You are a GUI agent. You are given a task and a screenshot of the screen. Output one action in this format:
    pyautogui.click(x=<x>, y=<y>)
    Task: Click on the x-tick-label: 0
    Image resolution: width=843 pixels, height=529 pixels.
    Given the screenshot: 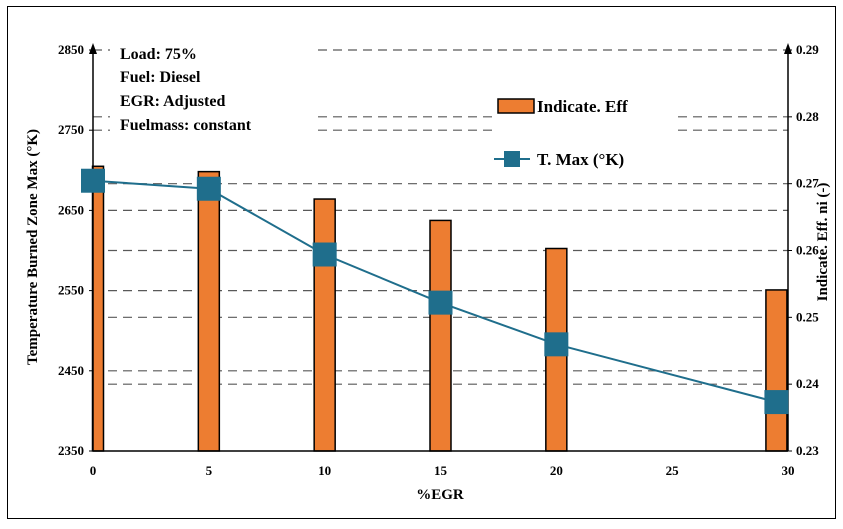 What is the action you would take?
    pyautogui.click(x=93, y=470)
    